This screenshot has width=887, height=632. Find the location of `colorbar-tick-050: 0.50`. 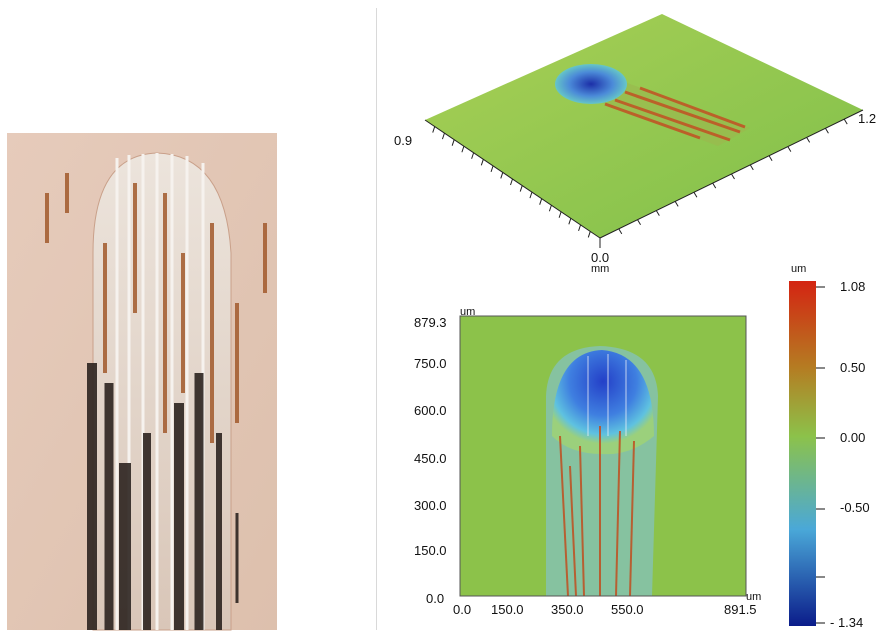

colorbar-tick-050: 0.50 is located at coordinates (853, 367).